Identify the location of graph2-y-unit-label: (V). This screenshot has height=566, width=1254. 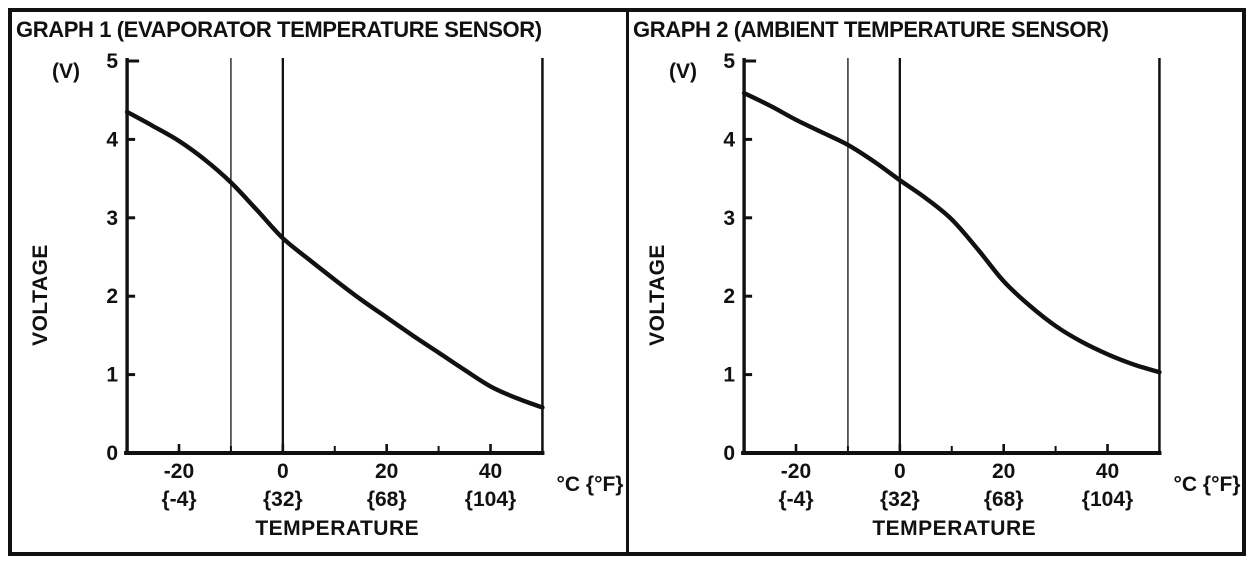
(683, 71).